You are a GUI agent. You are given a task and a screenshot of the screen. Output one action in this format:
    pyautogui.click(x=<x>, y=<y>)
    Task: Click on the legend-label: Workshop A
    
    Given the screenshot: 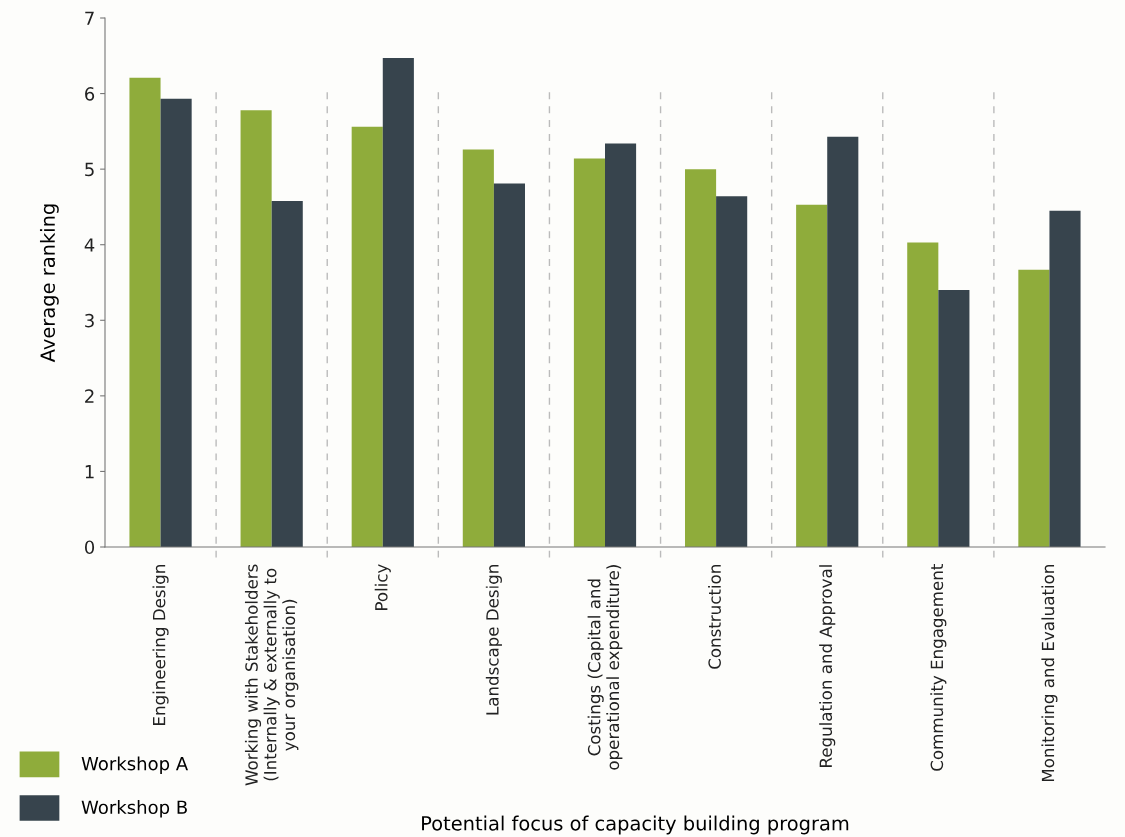 What is the action you would take?
    pyautogui.click(x=135, y=765)
    